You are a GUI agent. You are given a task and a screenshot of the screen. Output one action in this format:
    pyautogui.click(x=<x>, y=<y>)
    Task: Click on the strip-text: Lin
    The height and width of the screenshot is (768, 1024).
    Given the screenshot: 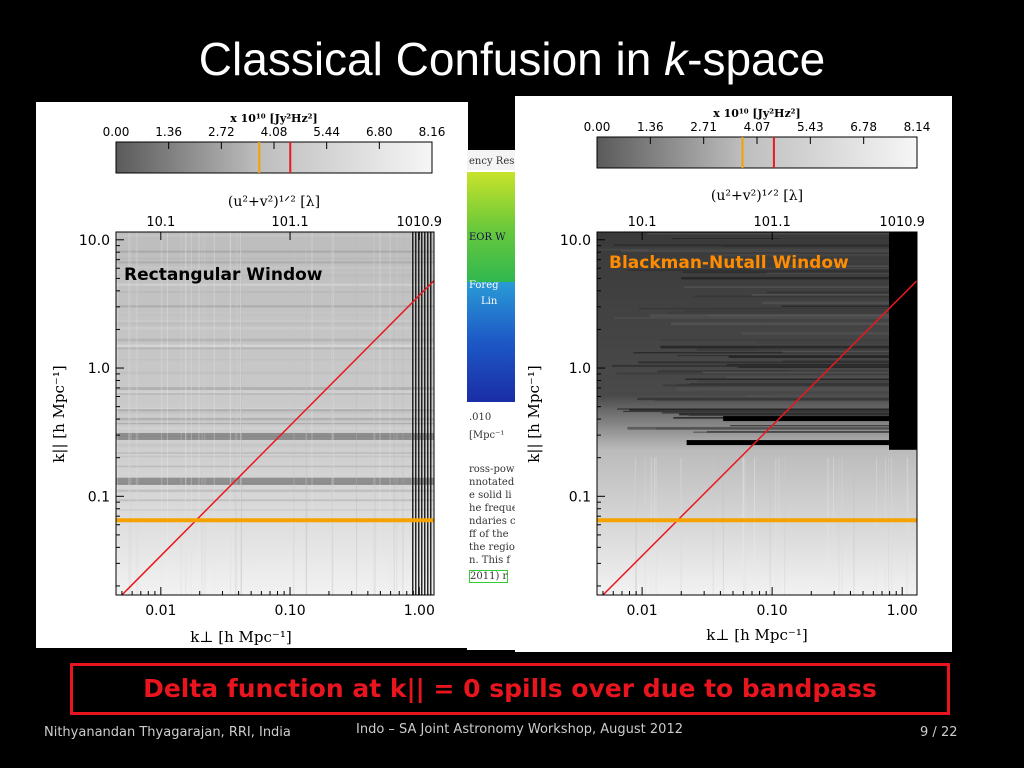 What is the action you would take?
    pyautogui.click(x=489, y=301)
    